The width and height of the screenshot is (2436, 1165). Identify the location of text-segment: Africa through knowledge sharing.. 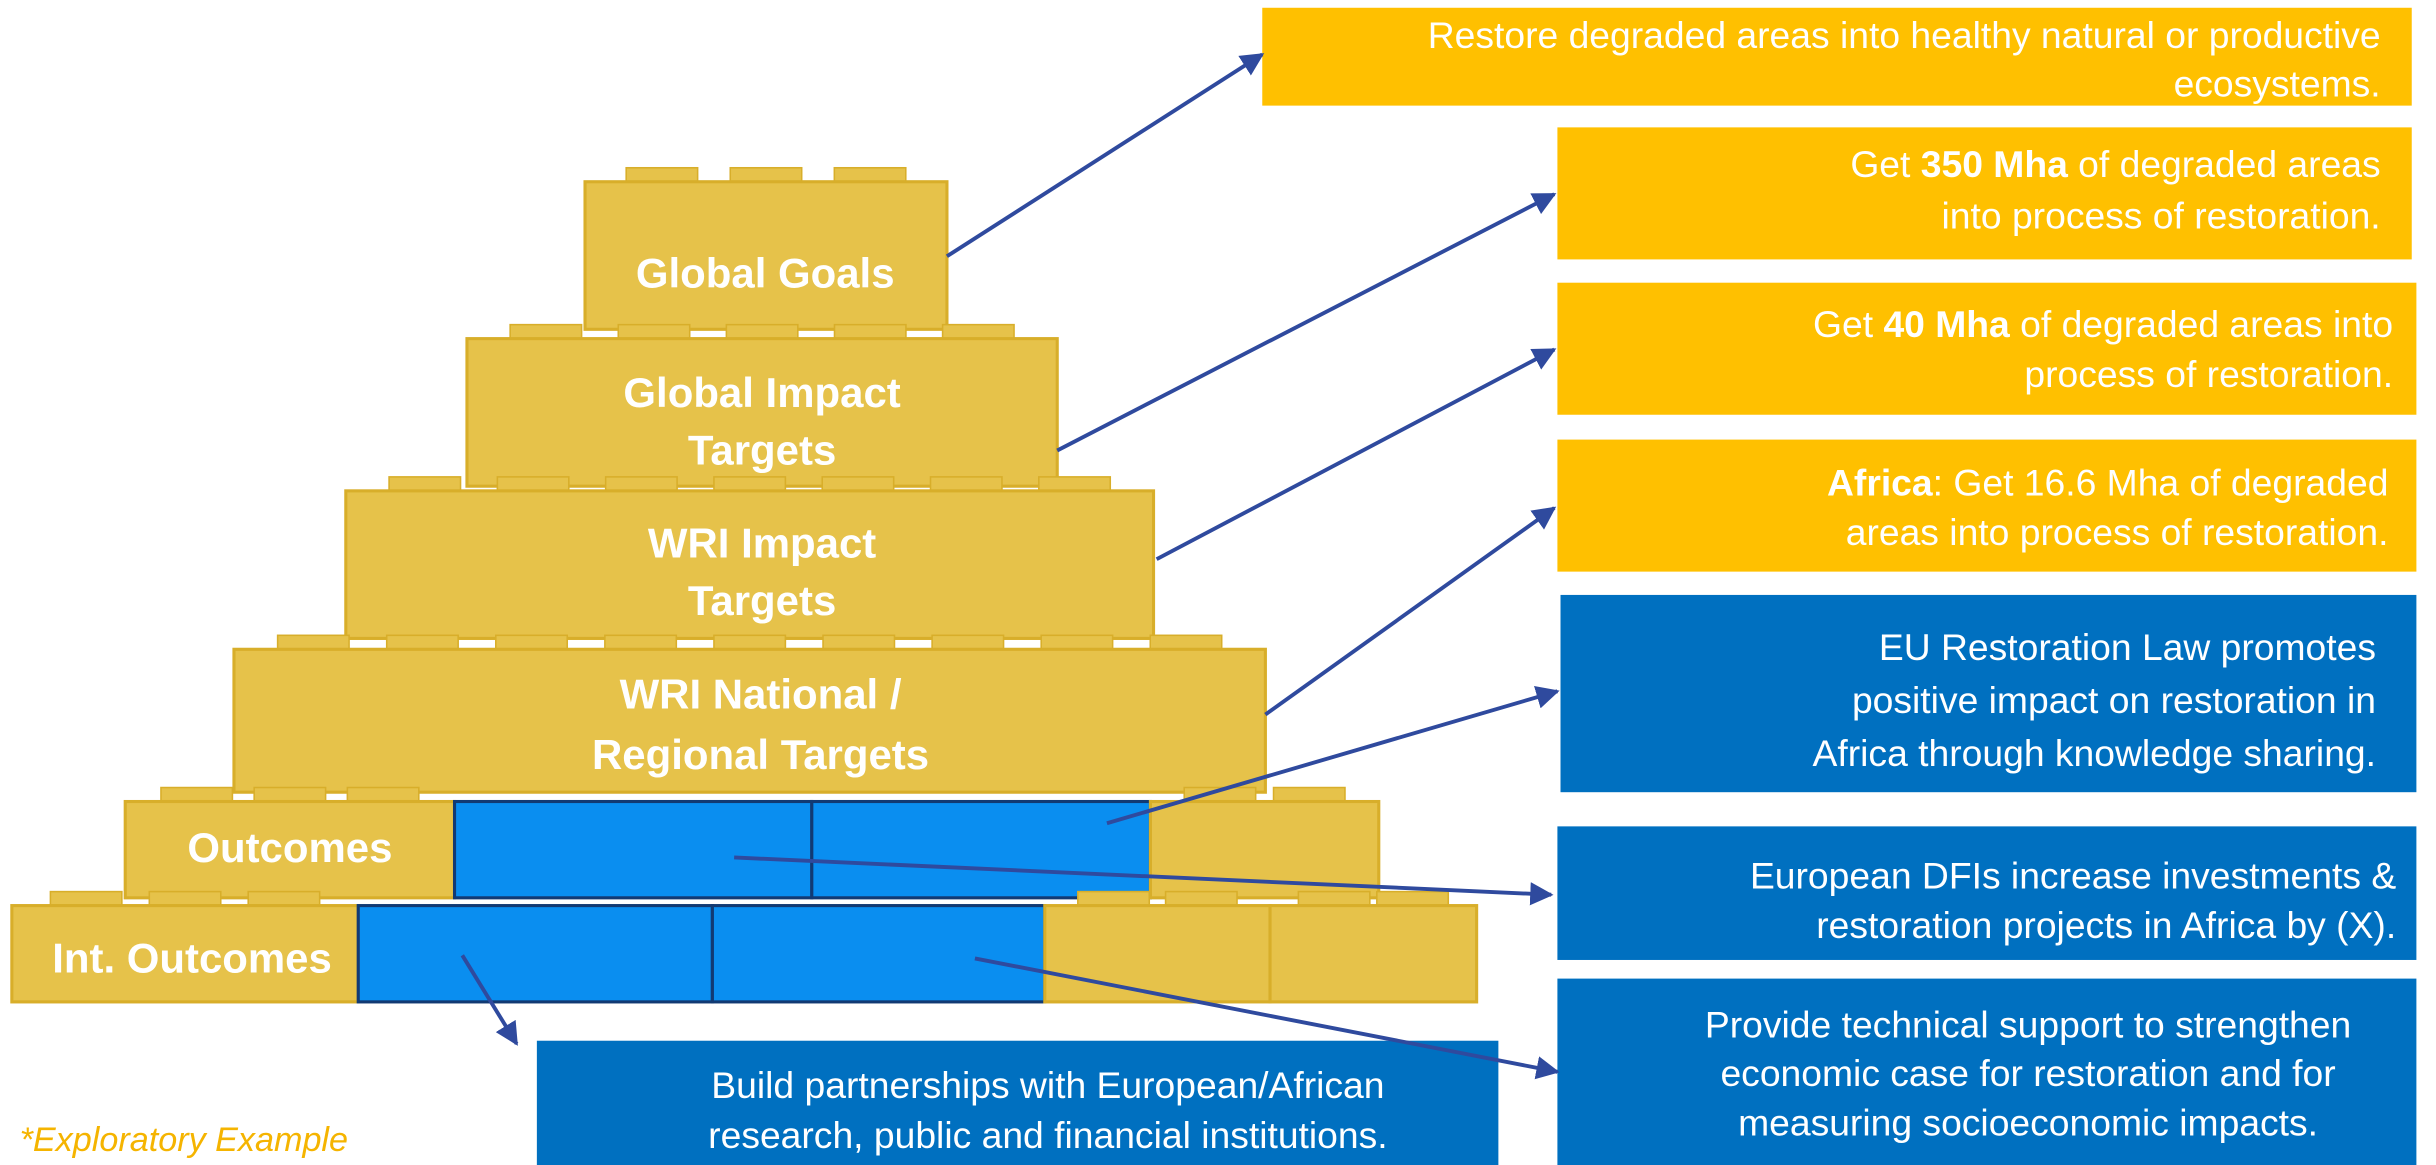
(2094, 753).